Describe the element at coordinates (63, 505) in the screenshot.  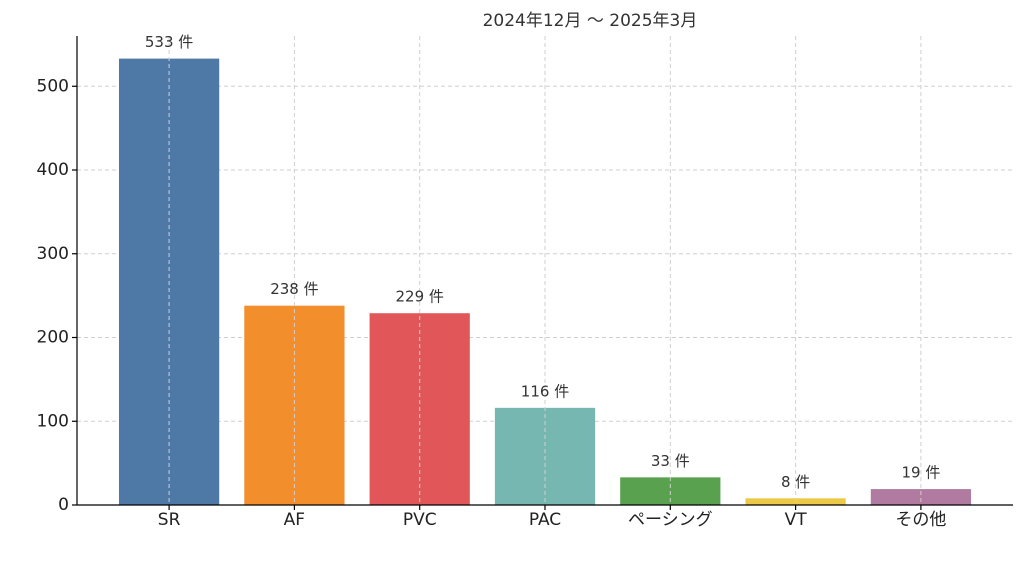
I see `y-tick-label: 0` at that location.